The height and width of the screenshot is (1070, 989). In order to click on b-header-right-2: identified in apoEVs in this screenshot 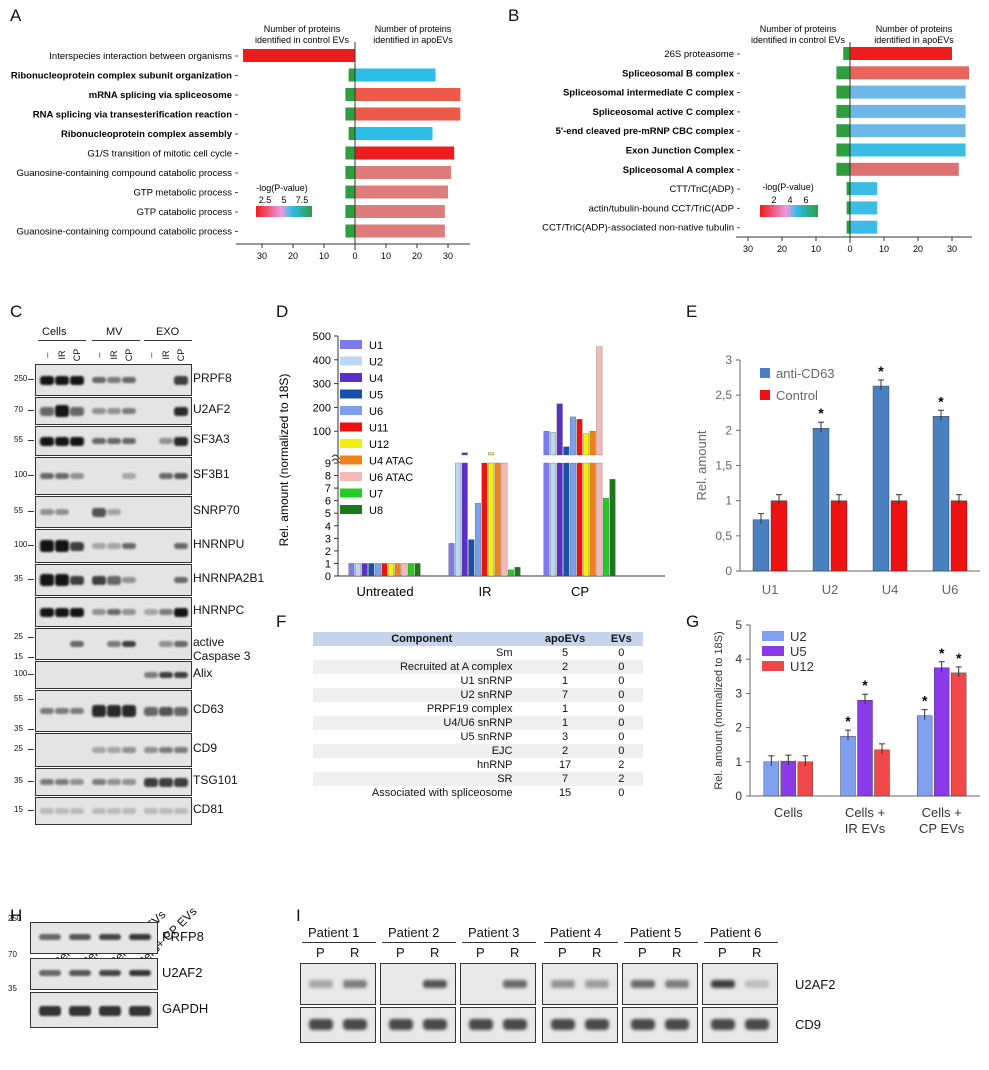, I will do `click(914, 40)`.